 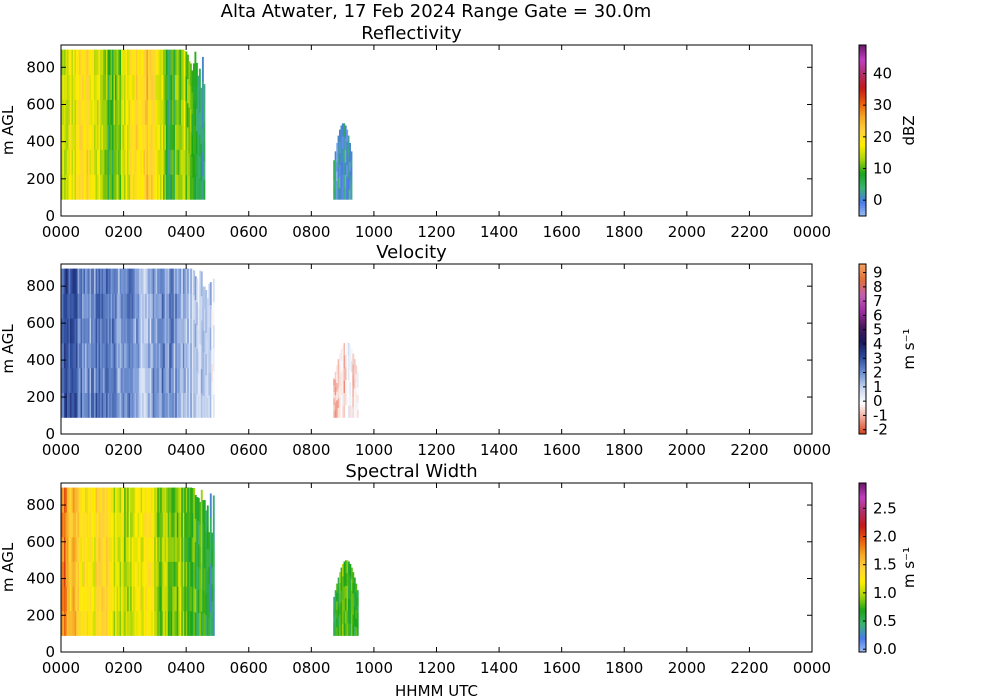 I want to click on colorbar-label: m s⁻¹, so click(x=909, y=567).